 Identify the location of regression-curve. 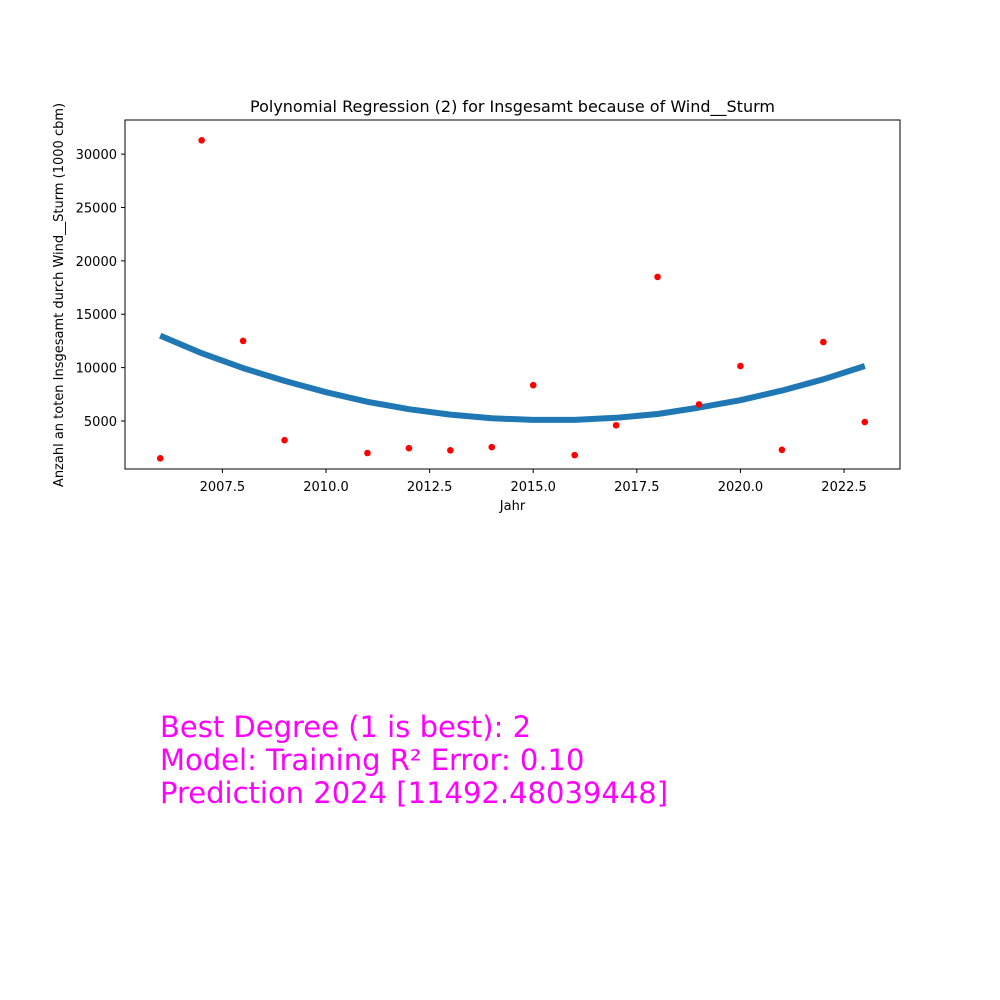
(512, 377).